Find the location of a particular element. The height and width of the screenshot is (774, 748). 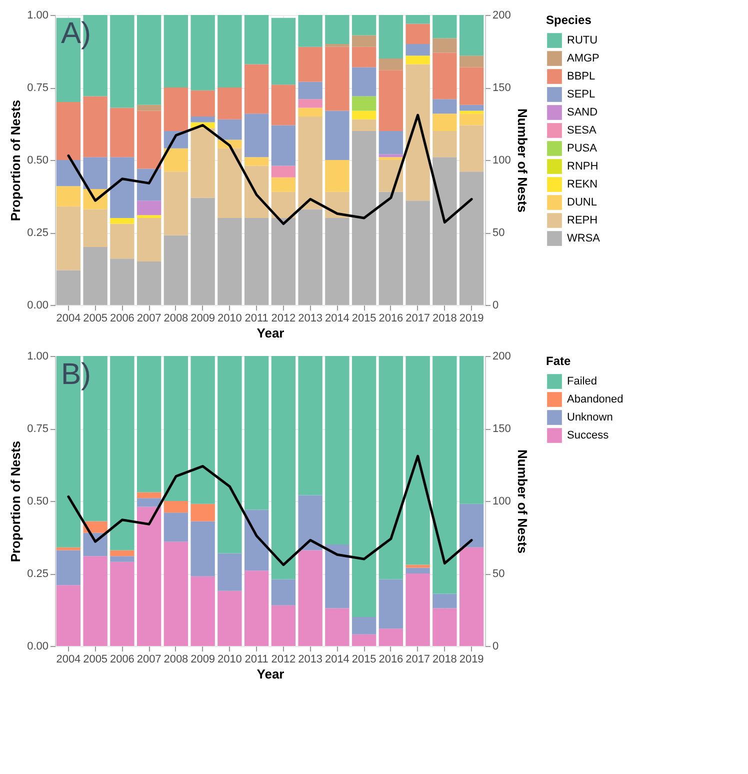

x-tick-label: 2007 is located at coordinates (149, 660).